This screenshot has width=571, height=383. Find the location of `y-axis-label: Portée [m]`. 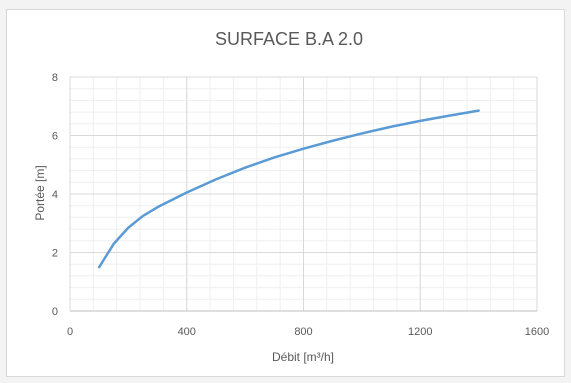

y-axis-label: Portée [m] is located at coordinates (40, 192).